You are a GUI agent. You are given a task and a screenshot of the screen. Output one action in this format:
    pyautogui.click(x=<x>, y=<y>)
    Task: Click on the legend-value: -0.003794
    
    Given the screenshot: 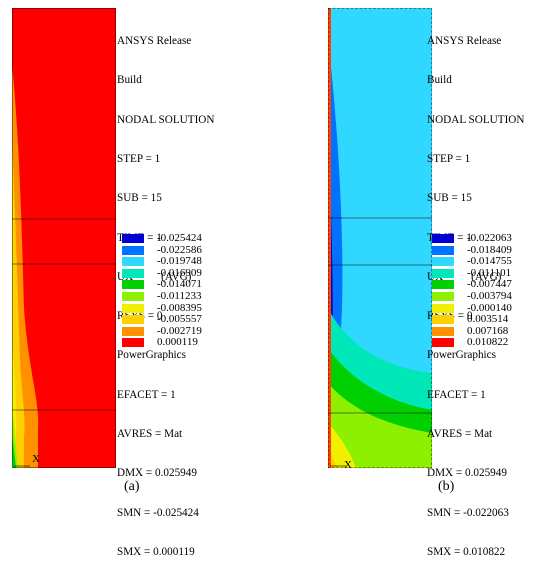 What is the action you would take?
    pyautogui.click(x=489, y=295)
    